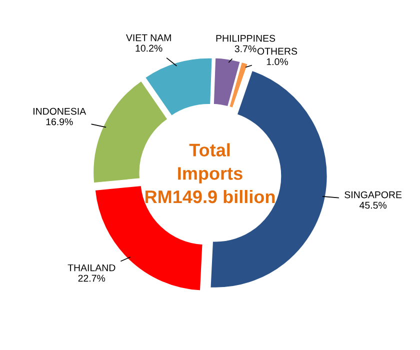 This screenshot has width=420, height=350. Describe the element at coordinates (92, 278) in the screenshot. I see `data-label: 22.7%` at that location.